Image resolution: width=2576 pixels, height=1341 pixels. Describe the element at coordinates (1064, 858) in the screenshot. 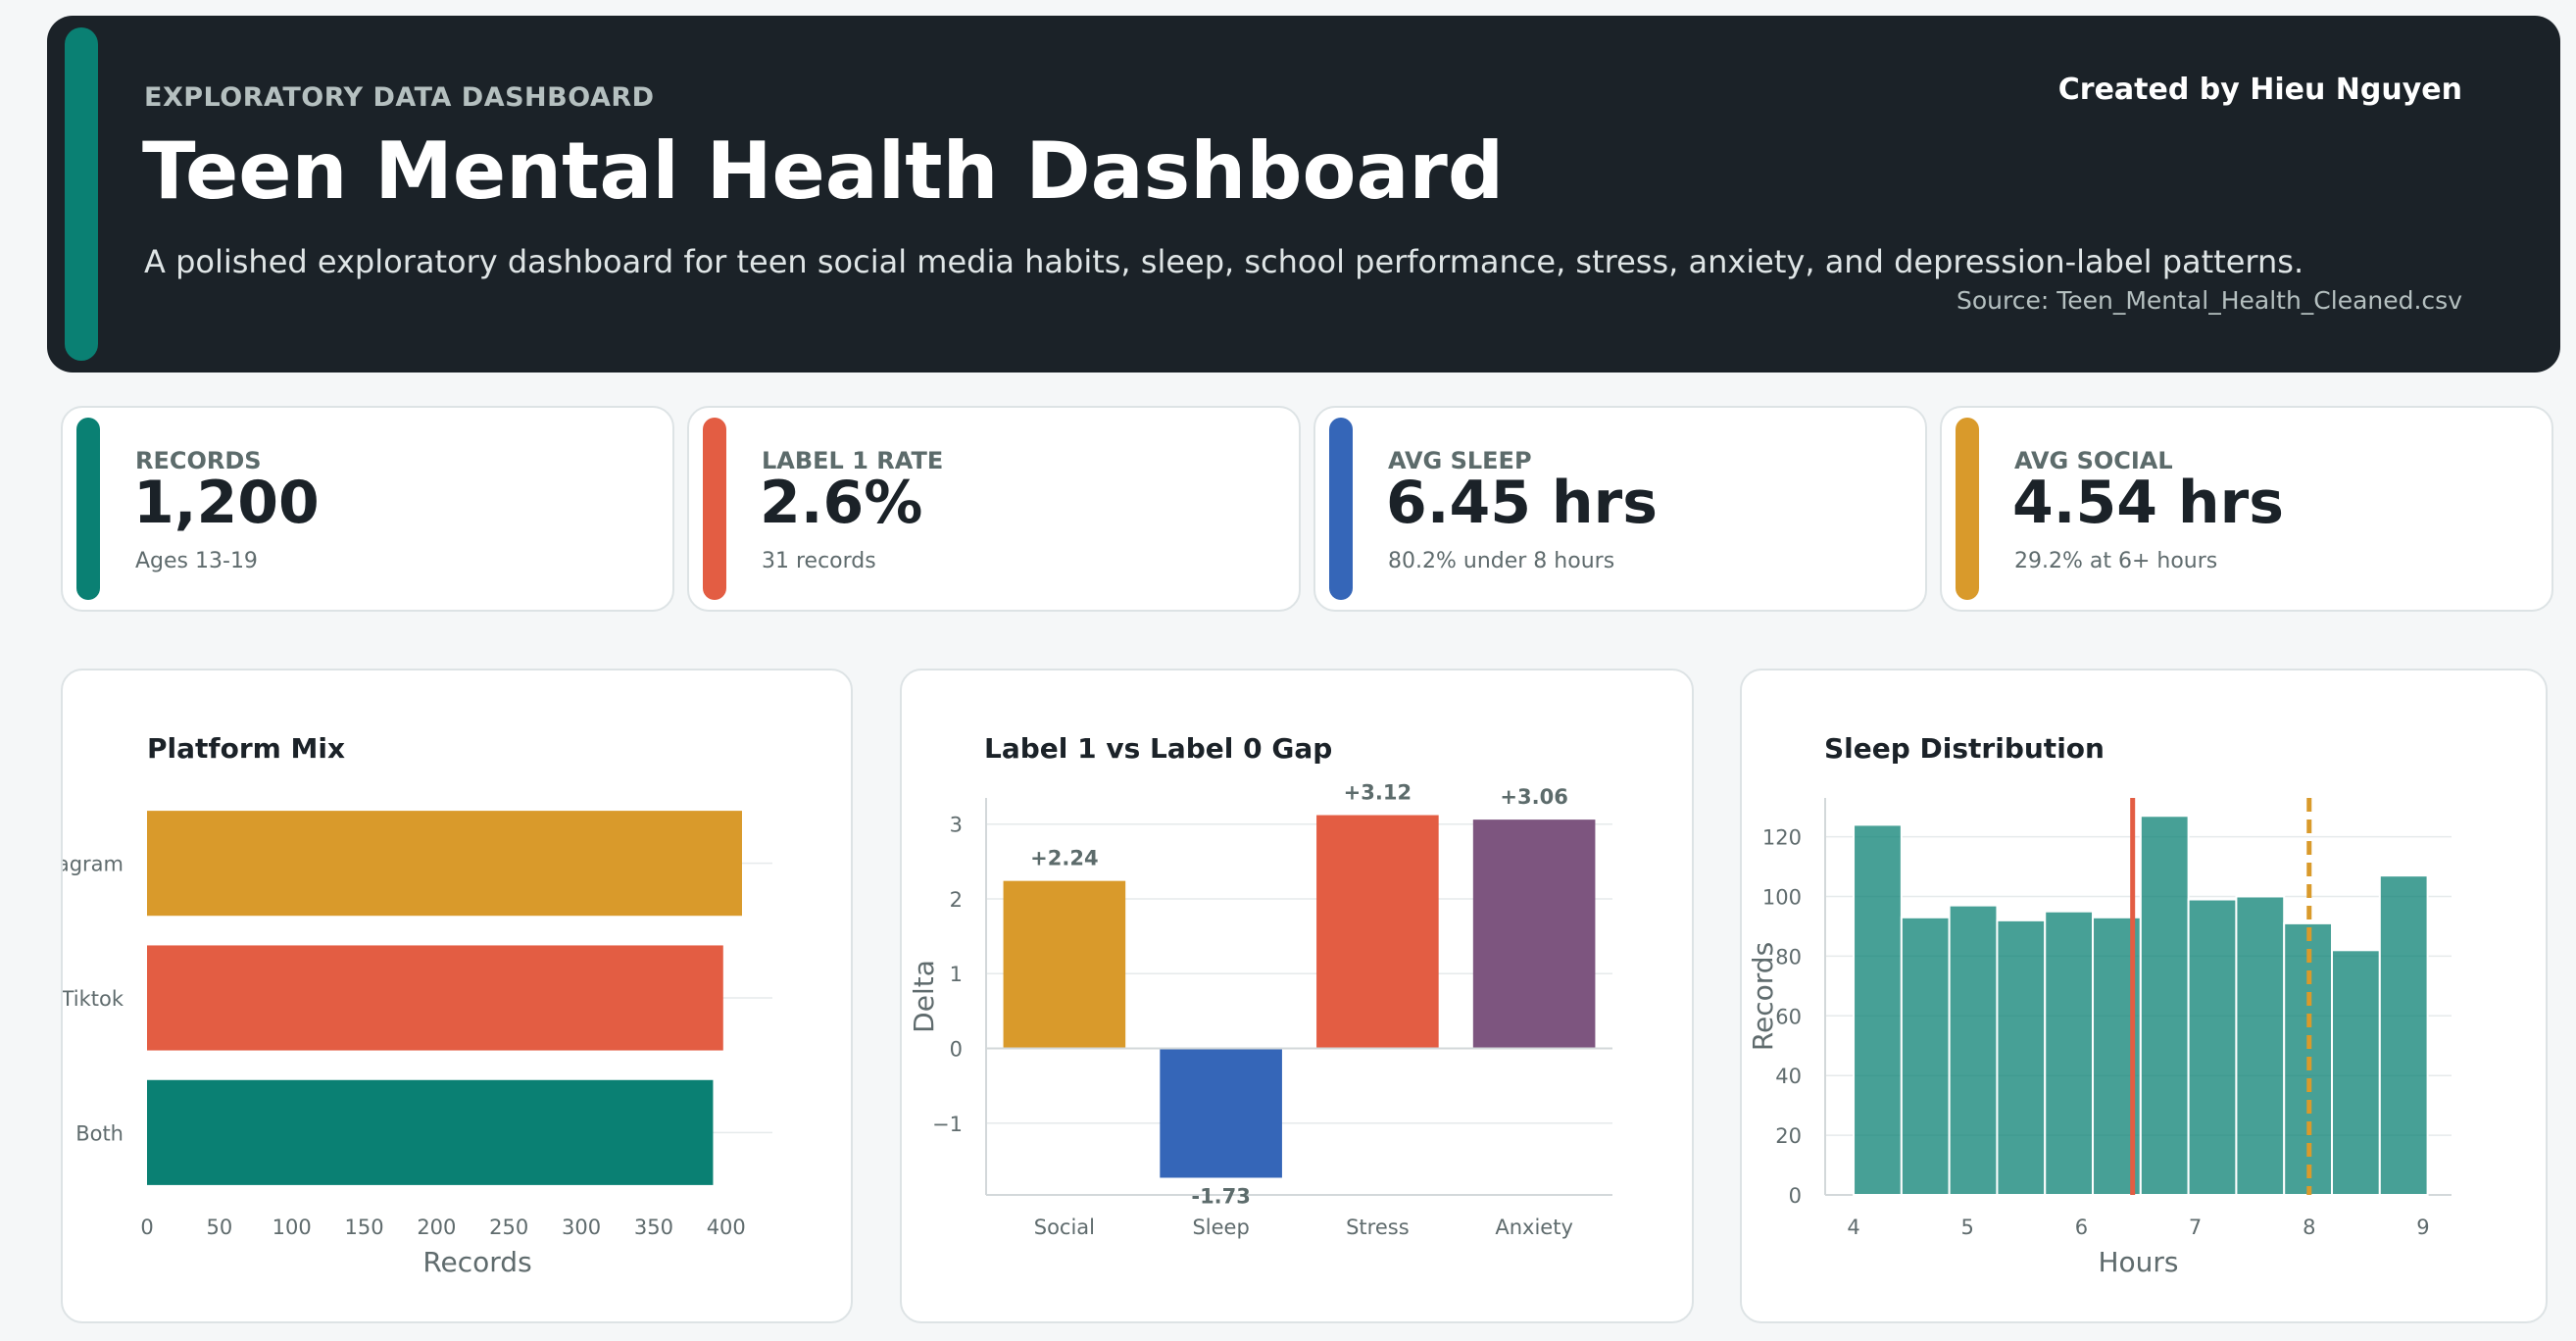

I see `data-label: +2.24` at that location.